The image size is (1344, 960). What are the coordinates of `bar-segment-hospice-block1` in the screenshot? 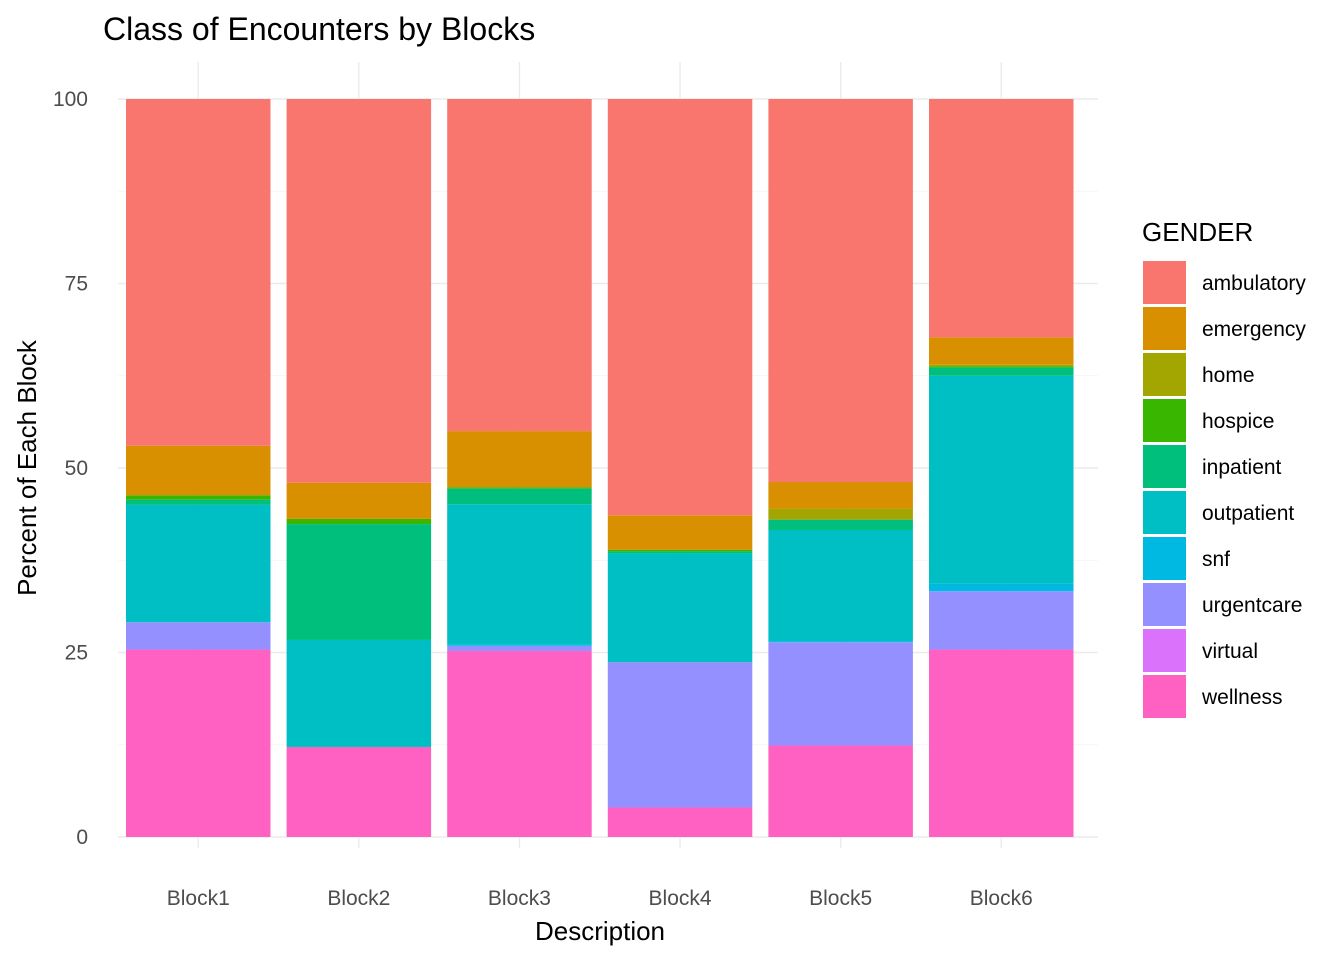 It's located at (198, 497).